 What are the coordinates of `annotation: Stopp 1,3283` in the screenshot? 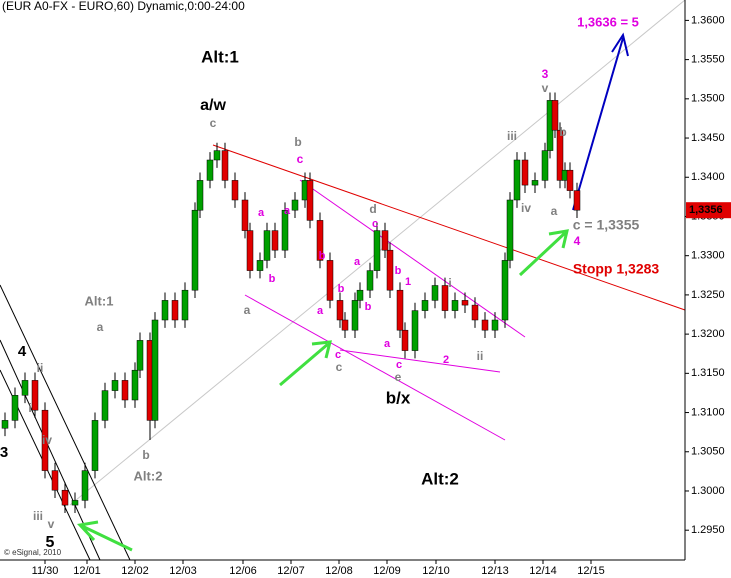 It's located at (616, 269).